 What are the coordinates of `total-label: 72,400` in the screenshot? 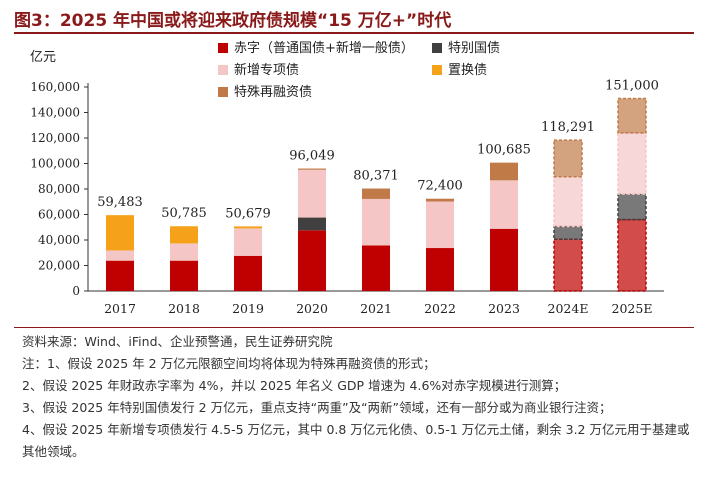 It's located at (440, 186).